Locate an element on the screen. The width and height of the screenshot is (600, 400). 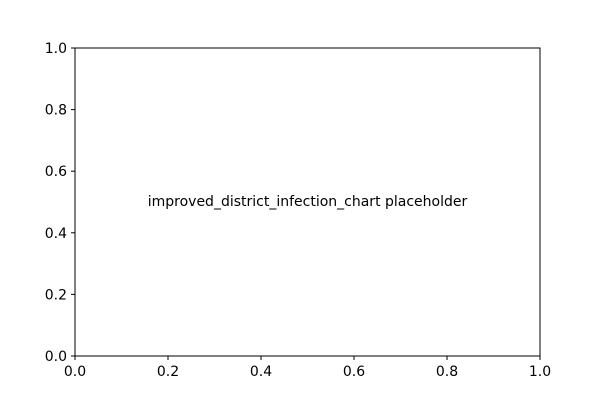
y-tick-label: 0.8 is located at coordinates (56, 111).